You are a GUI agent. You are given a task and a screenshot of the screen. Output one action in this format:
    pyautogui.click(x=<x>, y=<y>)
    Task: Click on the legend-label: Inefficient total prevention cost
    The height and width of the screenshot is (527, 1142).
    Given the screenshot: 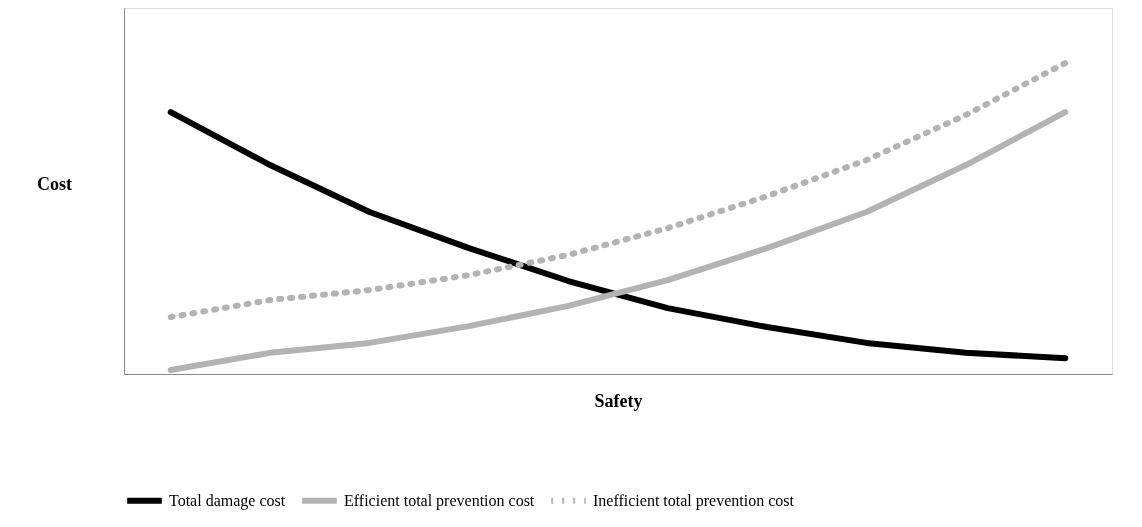 What is the action you would take?
    pyautogui.click(x=694, y=500)
    